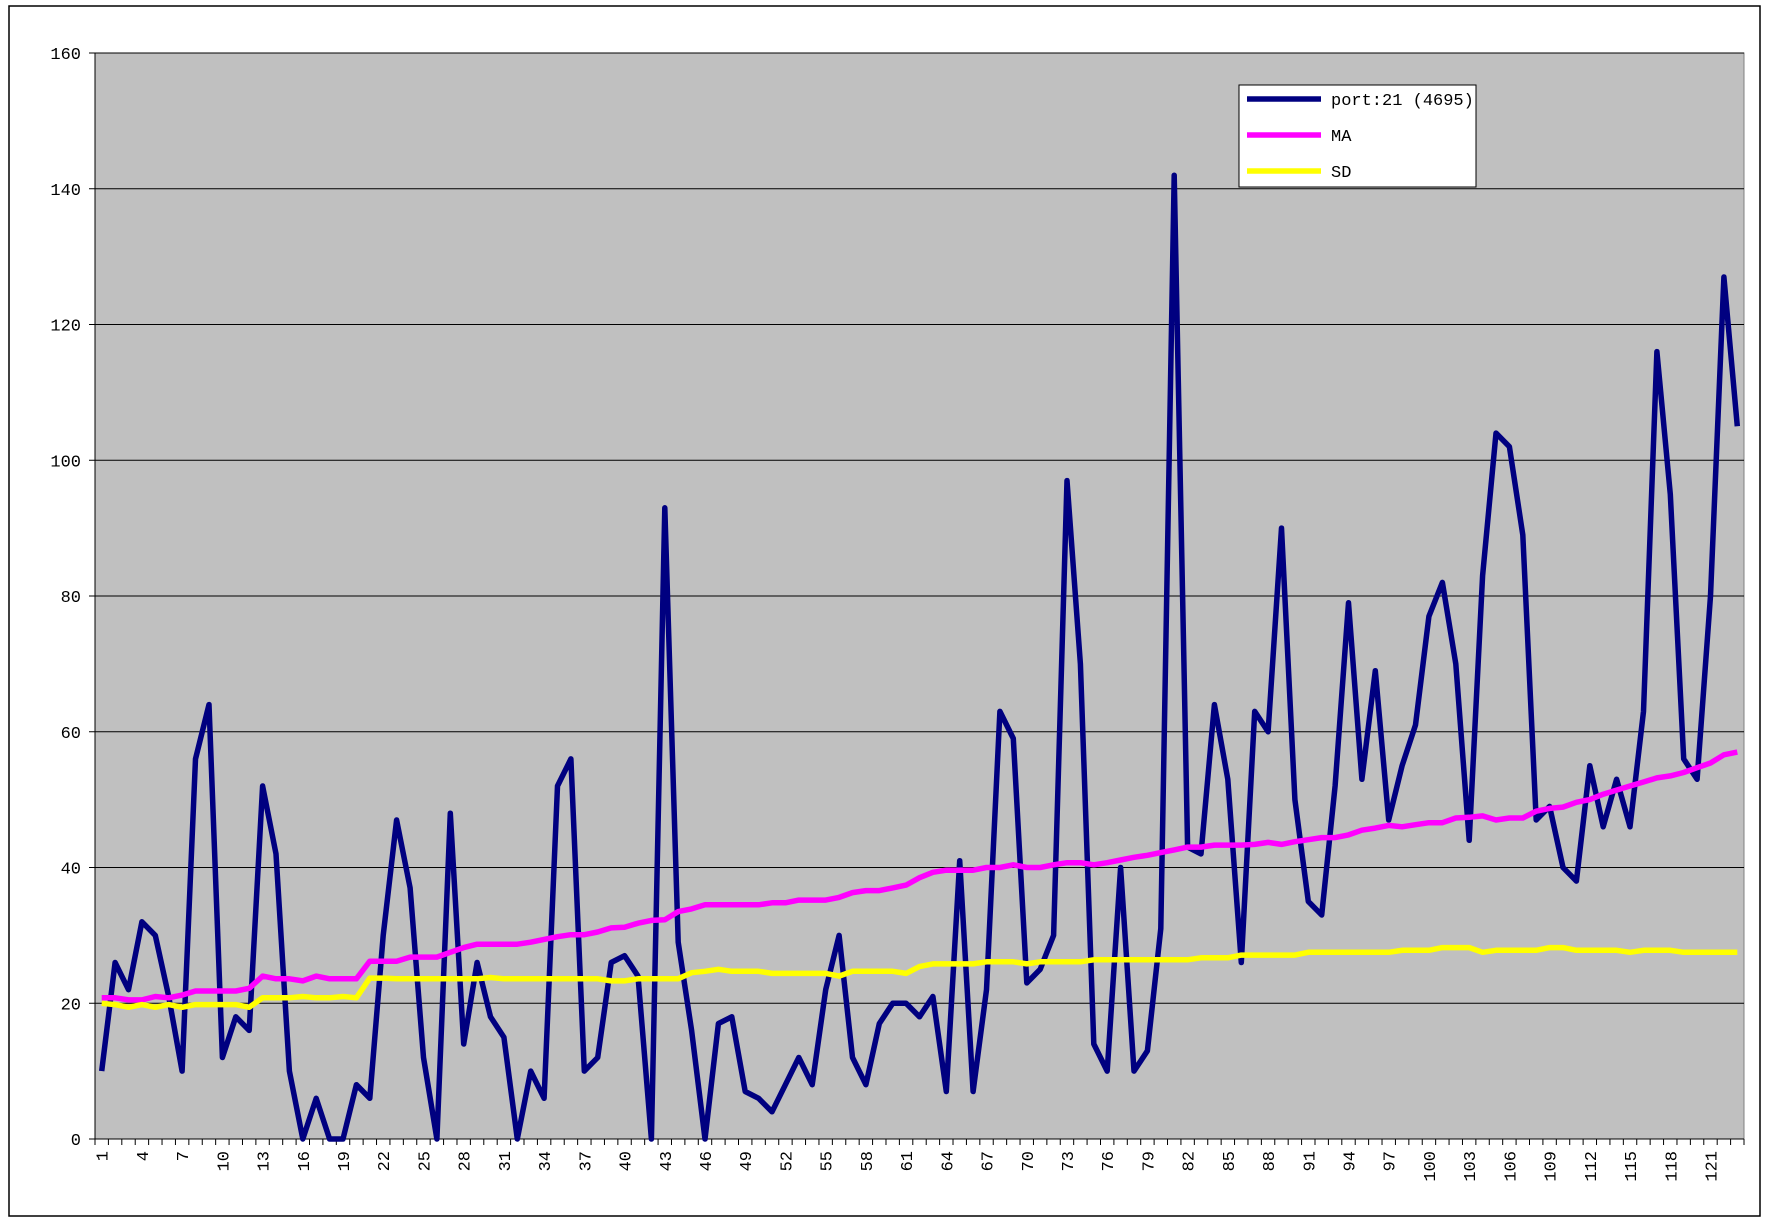 The height and width of the screenshot is (1223, 1769). Describe the element at coordinates (627, 1161) in the screenshot. I see `x-tick-label: 40` at that location.